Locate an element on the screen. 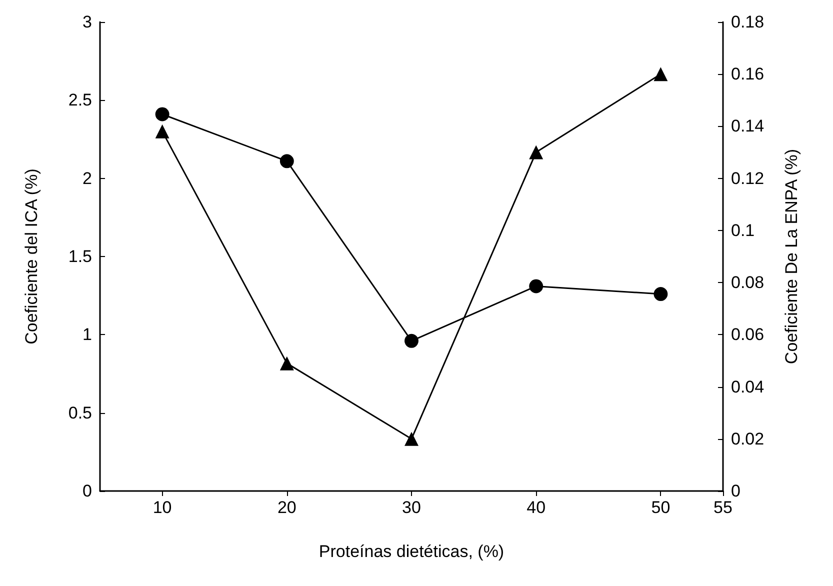 The width and height of the screenshot is (833, 586). y2-tick-label: 0 is located at coordinates (735, 491).